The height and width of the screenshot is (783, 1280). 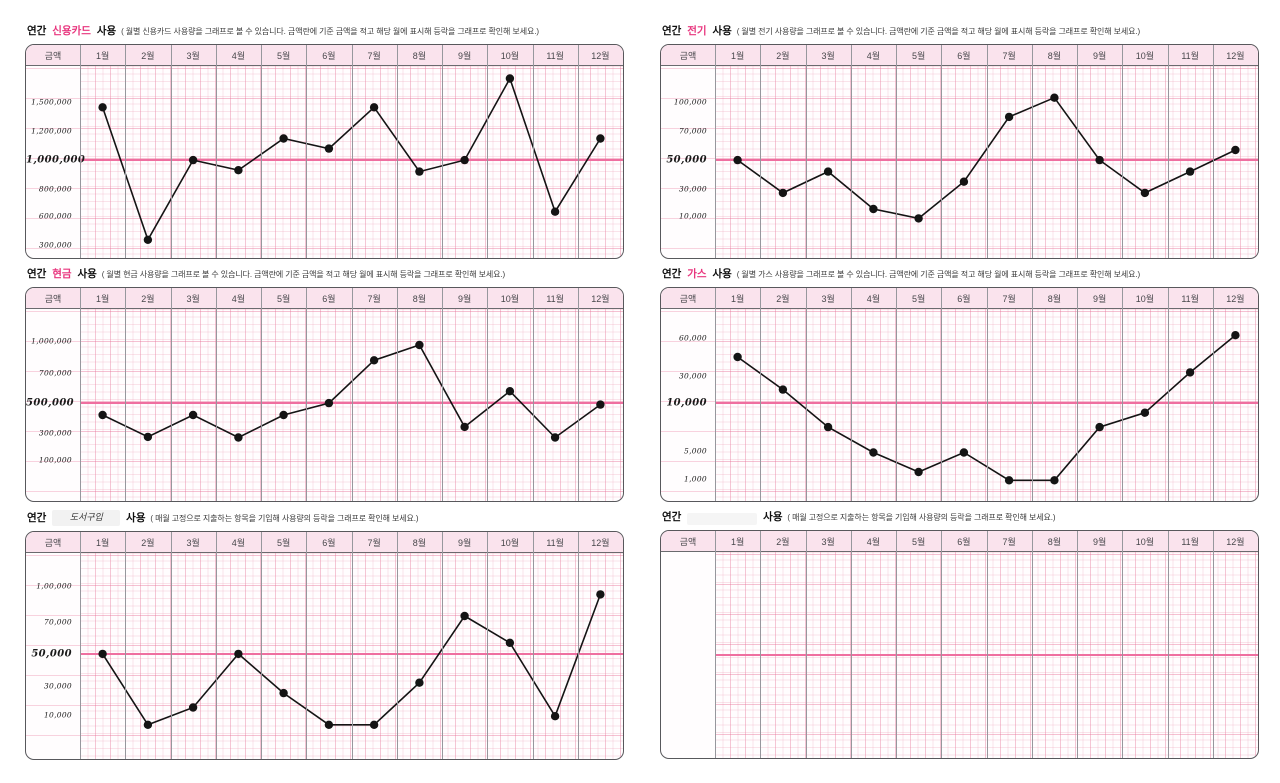 I want to click on y-axis-reference-label: 1,000,000, so click(x=56, y=160).